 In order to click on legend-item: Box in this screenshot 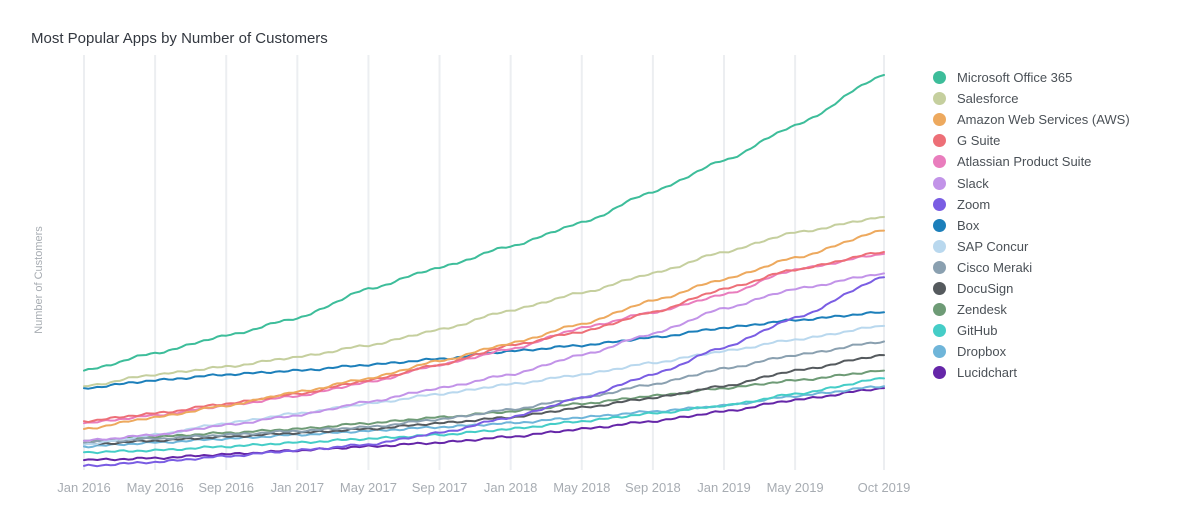, I will do `click(1031, 225)`.